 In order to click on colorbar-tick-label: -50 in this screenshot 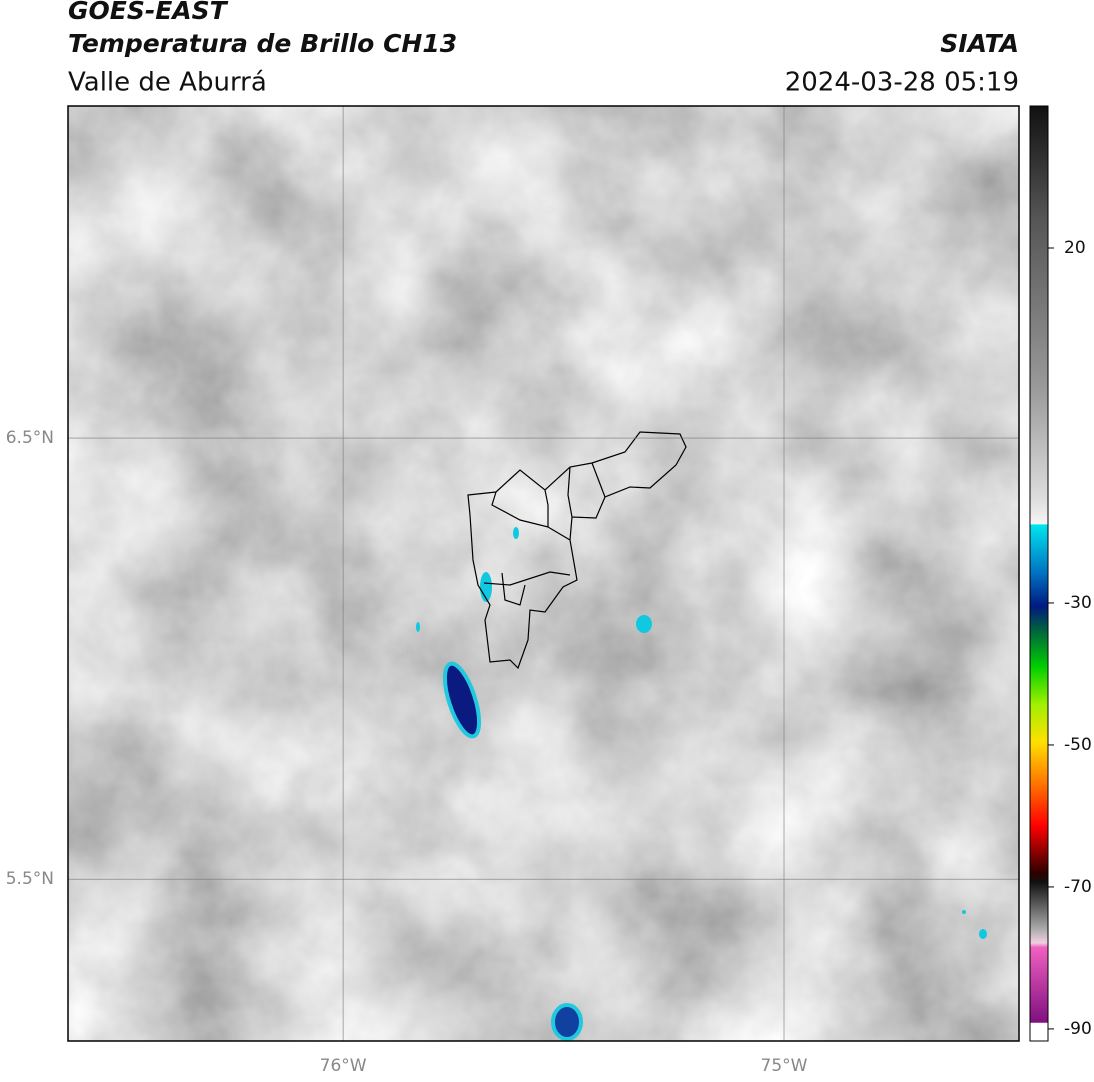, I will do `click(1078, 745)`.